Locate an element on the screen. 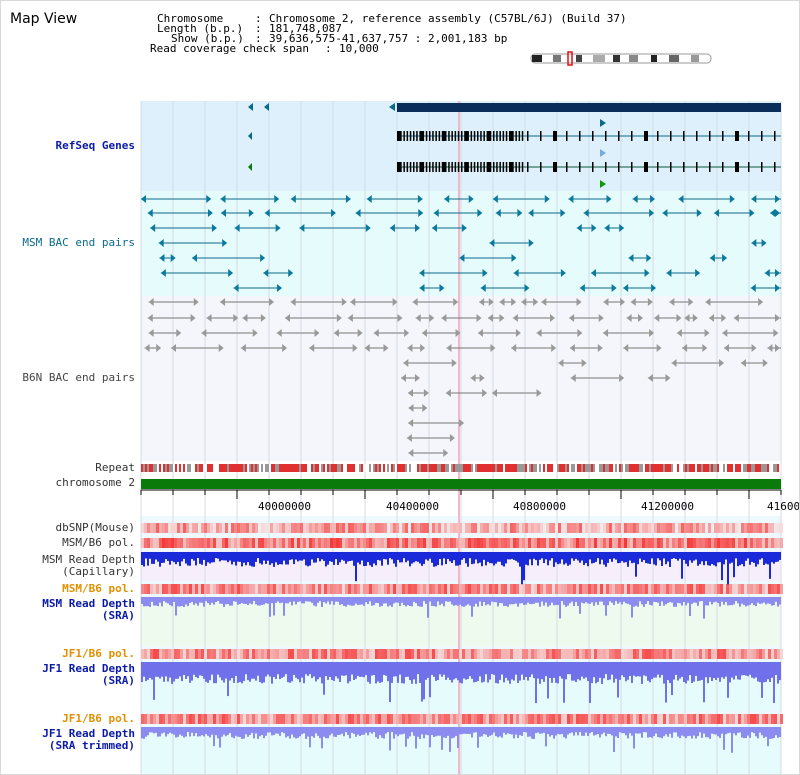 This screenshot has width=800, height=775. label-b6n-bac-end-pairs: B6N BAC end pairs is located at coordinates (78, 377).